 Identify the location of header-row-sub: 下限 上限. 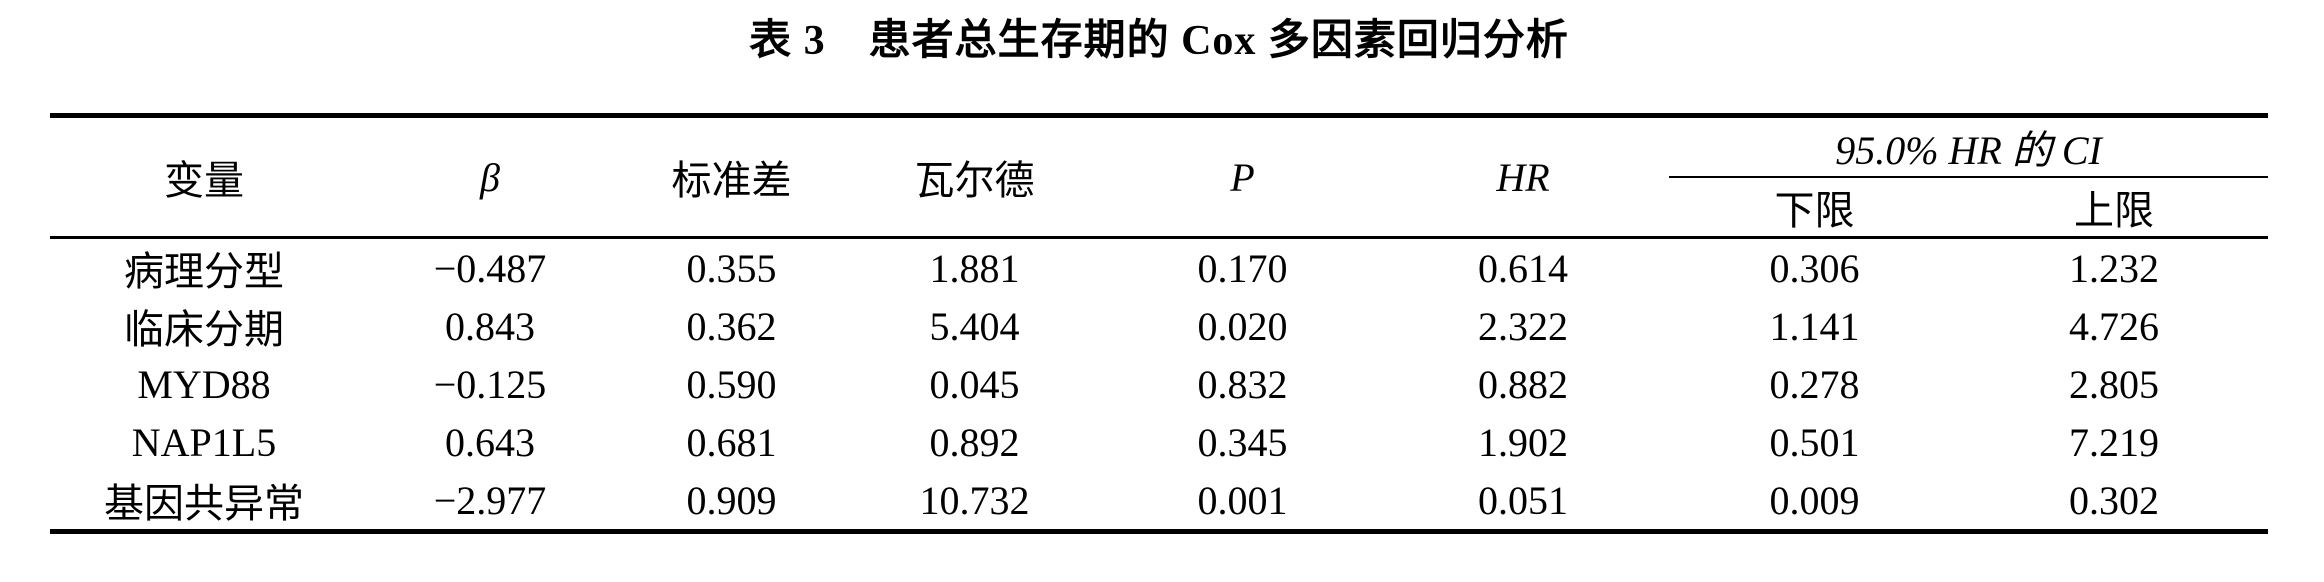
(1159, 208).